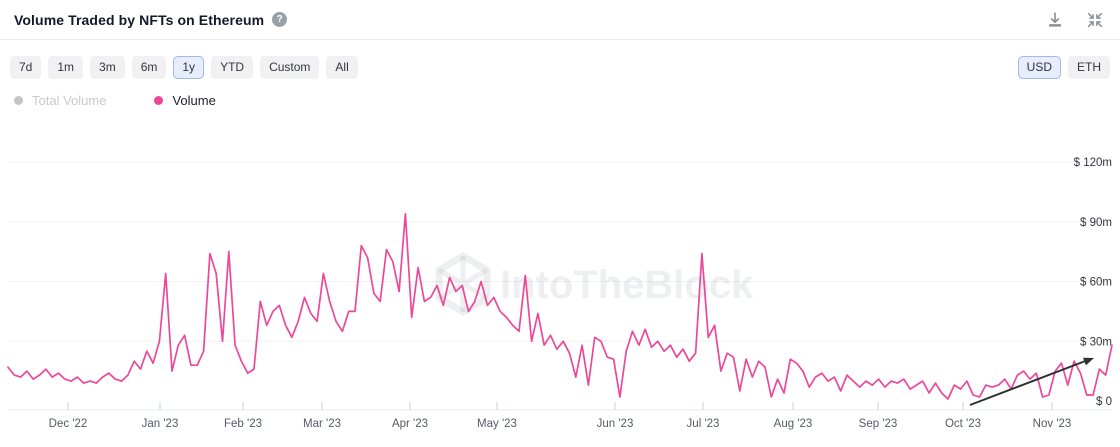 The image size is (1120, 447). Describe the element at coordinates (107, 67) in the screenshot. I see `range-button-3m: 3m` at that location.